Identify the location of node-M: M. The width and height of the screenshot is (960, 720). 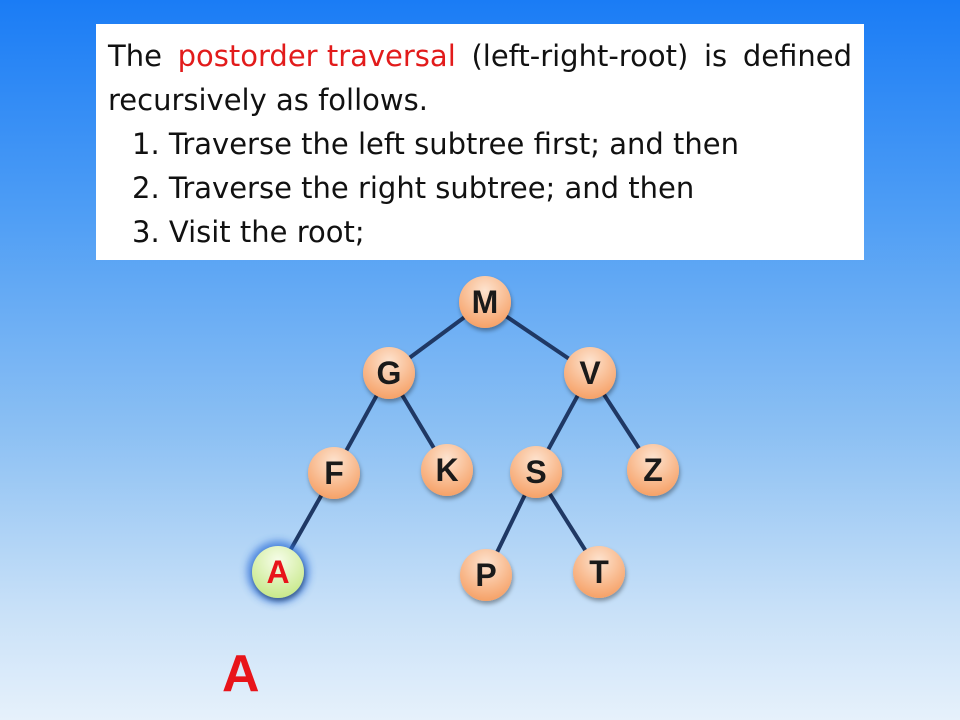
(485, 302).